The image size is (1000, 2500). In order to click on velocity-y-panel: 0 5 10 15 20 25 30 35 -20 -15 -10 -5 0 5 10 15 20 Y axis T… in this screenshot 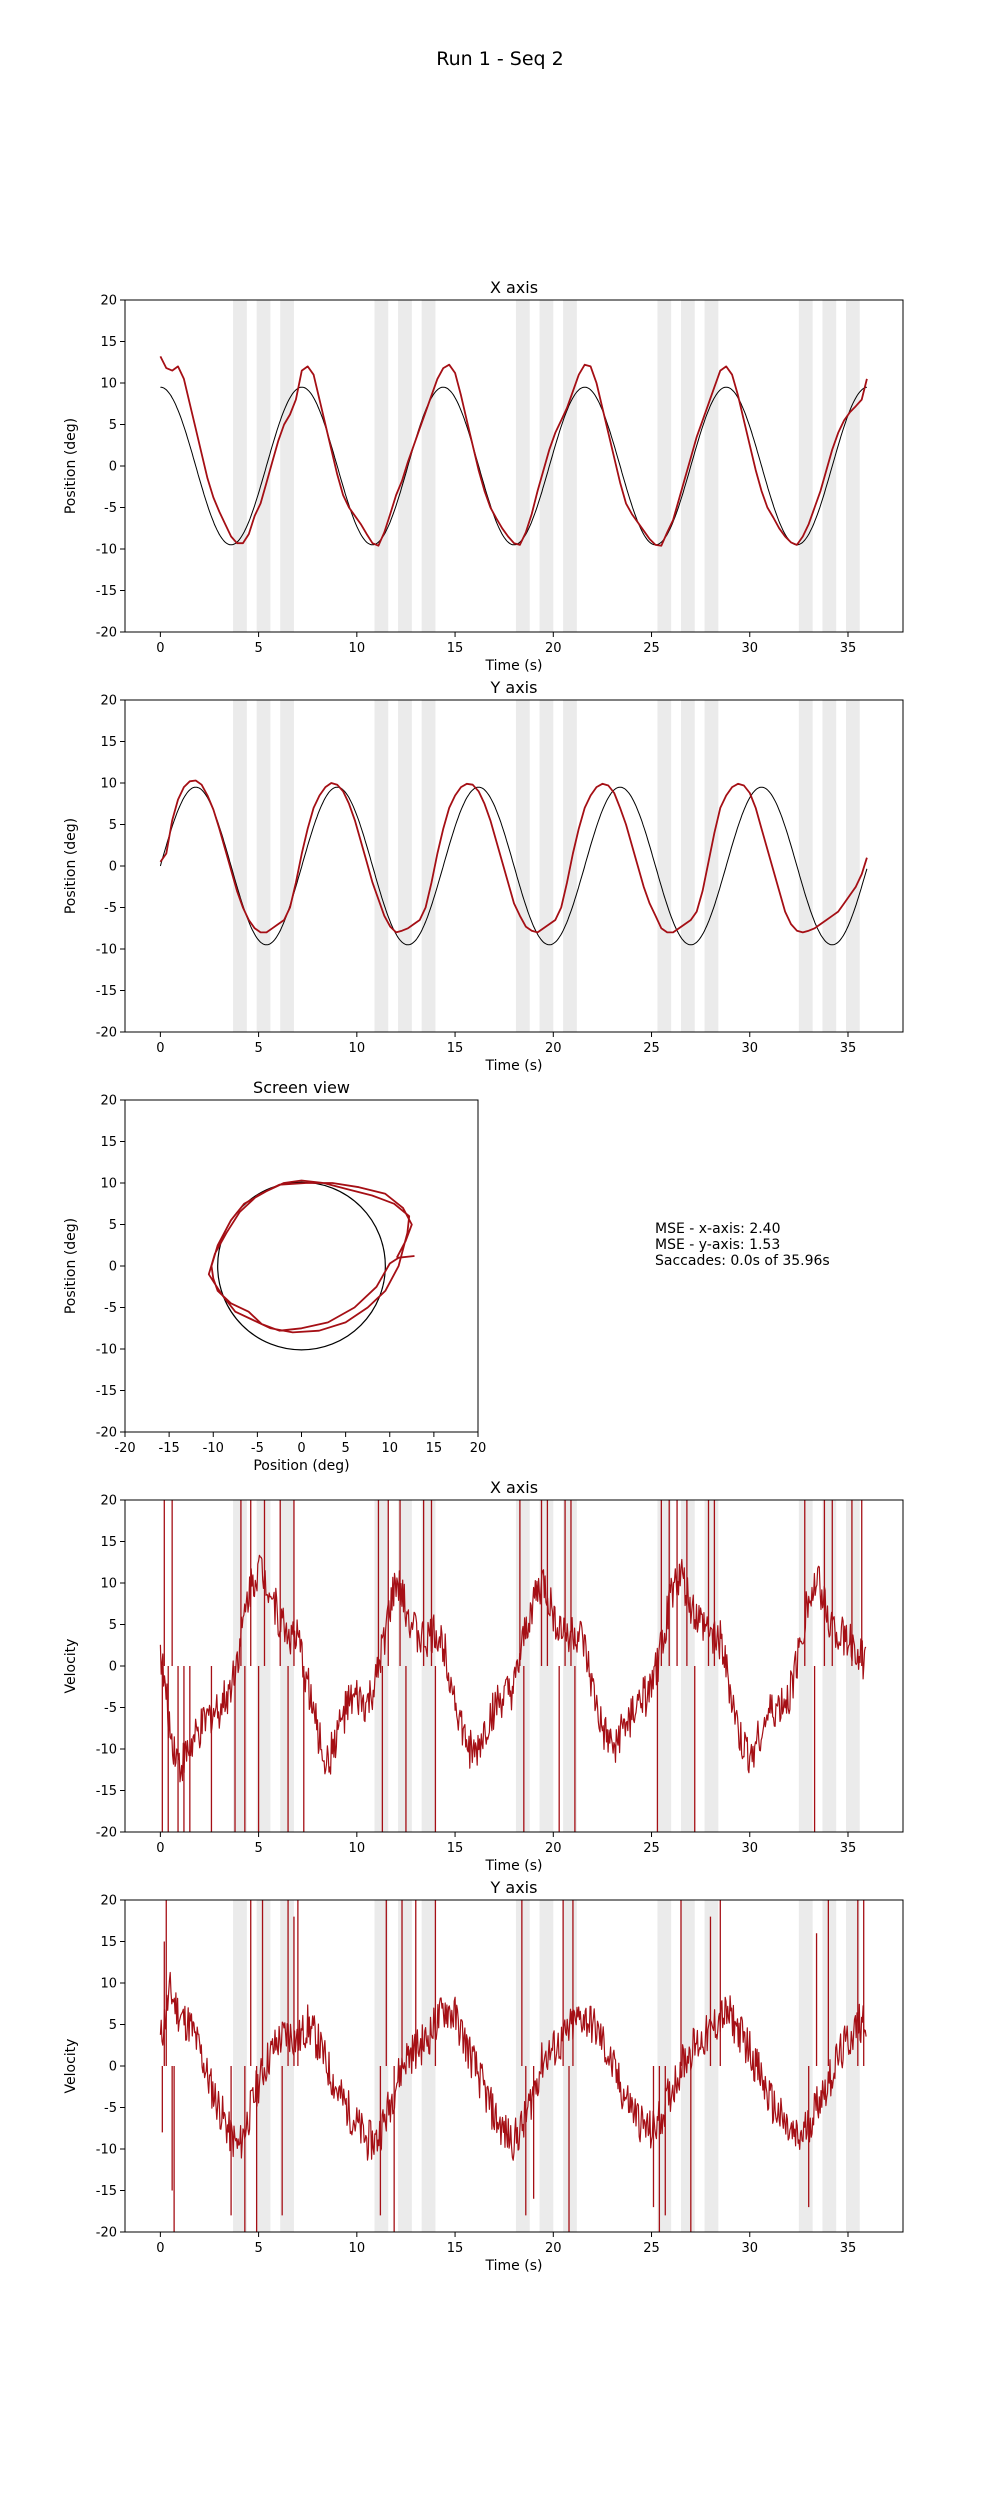, I will do `click(483, 2076)`.